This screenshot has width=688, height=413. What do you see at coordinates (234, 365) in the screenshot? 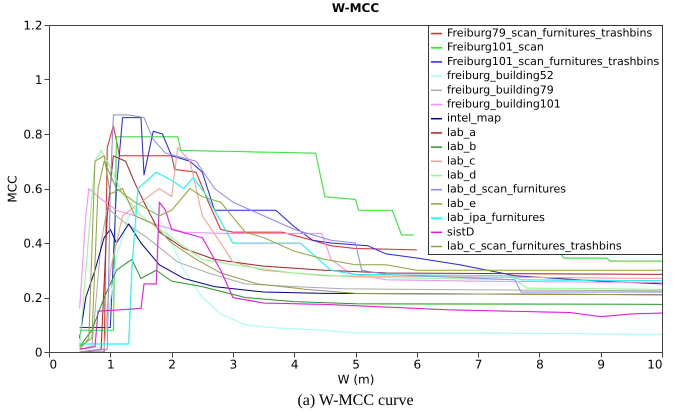
I see `x-tick-label: 3` at bounding box center [234, 365].